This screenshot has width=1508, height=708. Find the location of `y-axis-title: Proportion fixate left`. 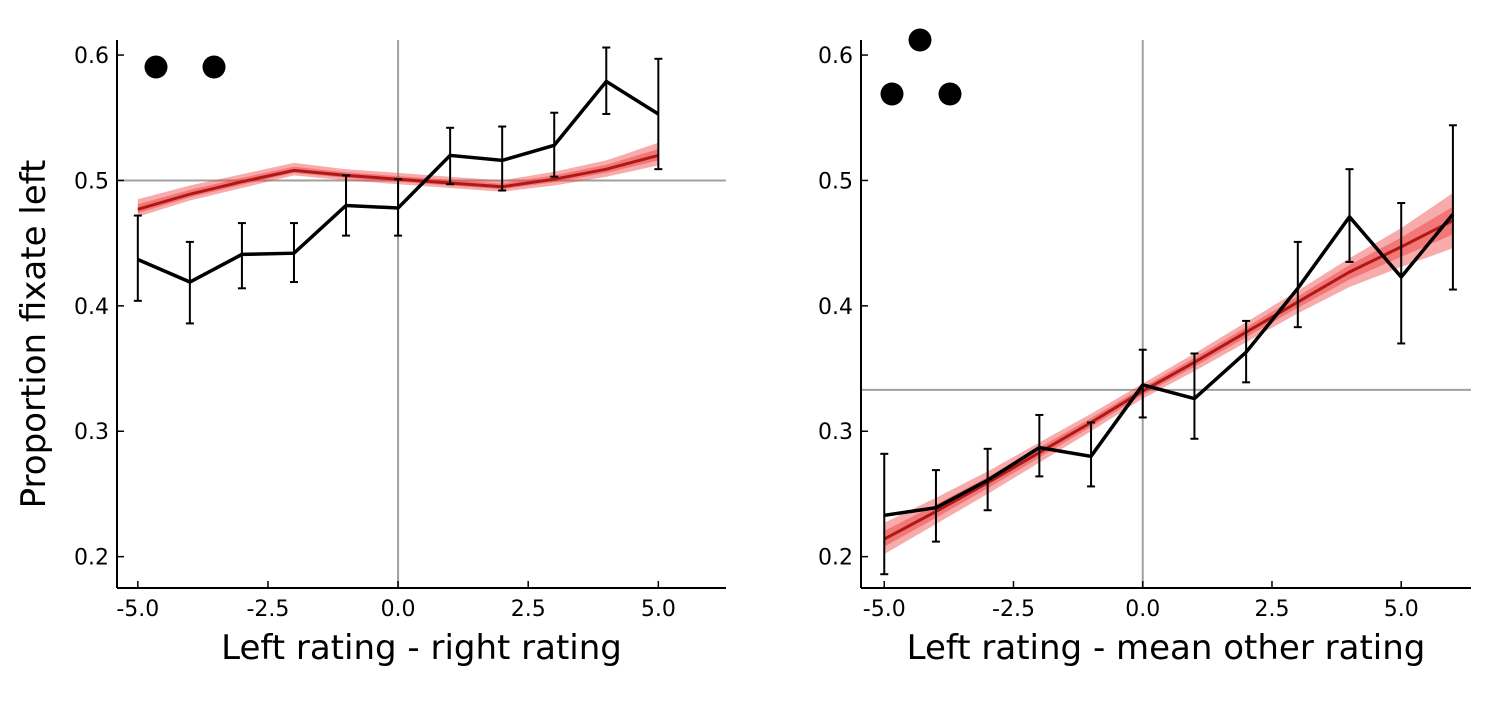

y-axis-title: Proportion fixate left is located at coordinates (34, 334).